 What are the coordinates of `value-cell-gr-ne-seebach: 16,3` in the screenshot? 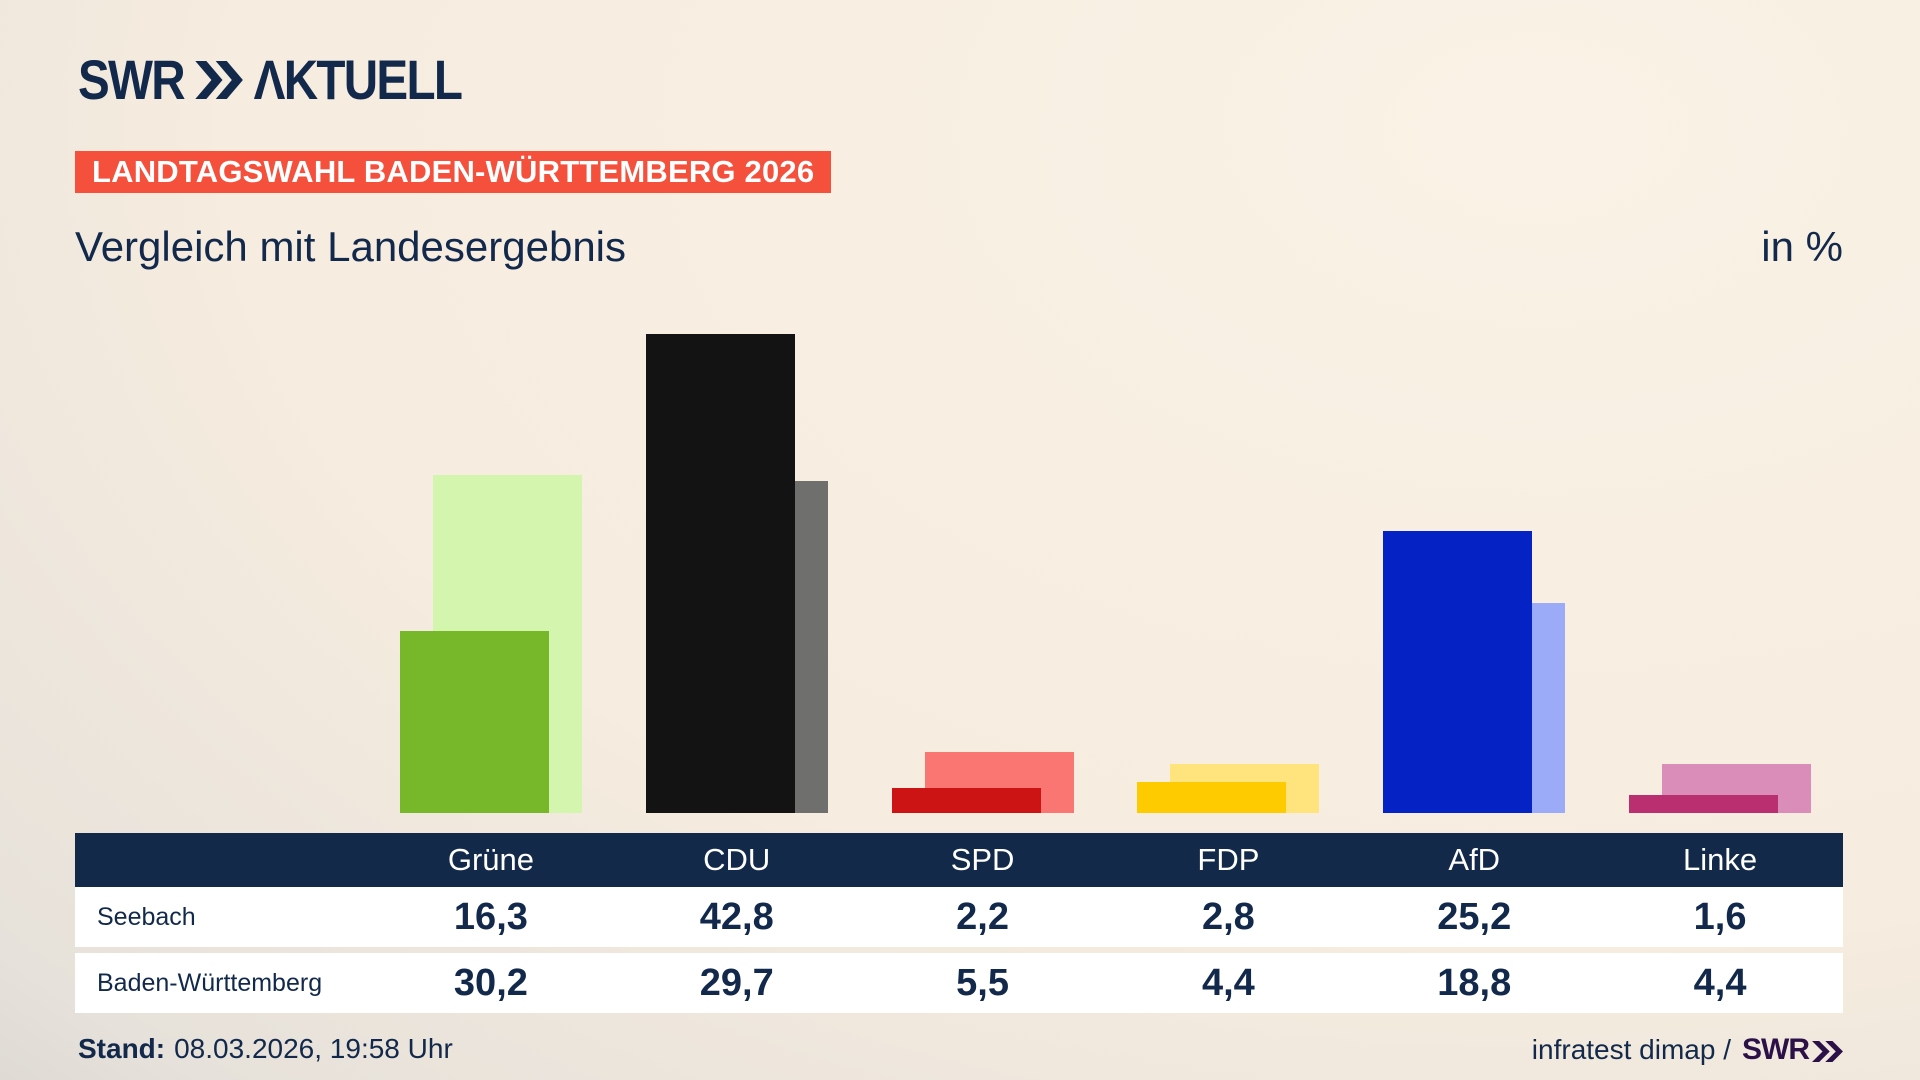 It's located at (490, 916).